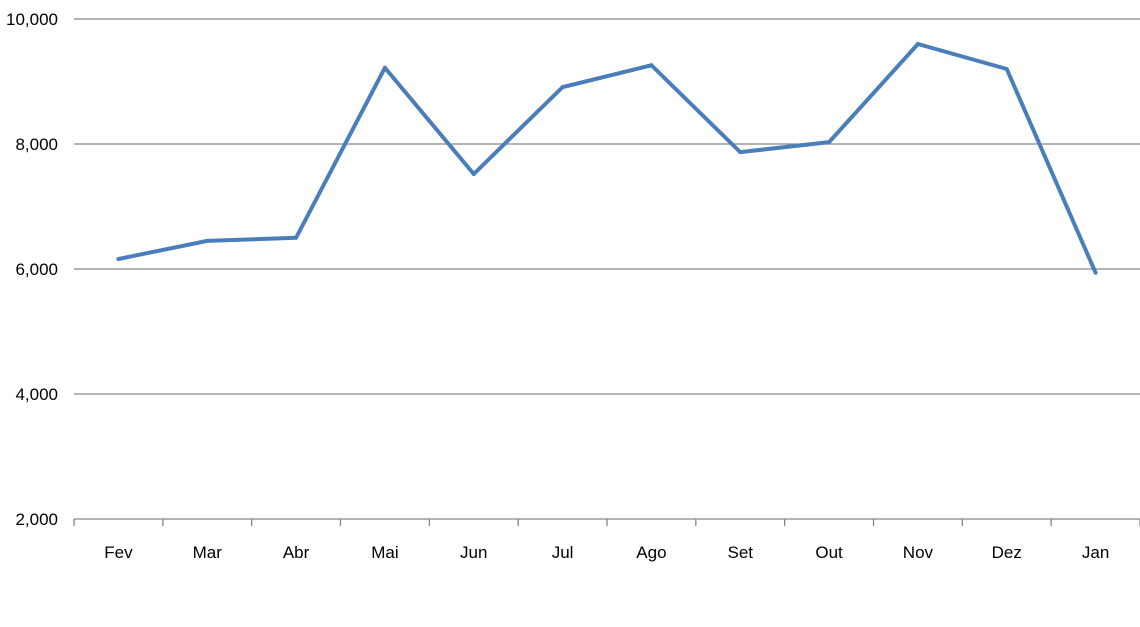 Image resolution: width=1140 pixels, height=627 pixels. Describe the element at coordinates (36, 394) in the screenshot. I see `y-tick-label: 4,000` at that location.